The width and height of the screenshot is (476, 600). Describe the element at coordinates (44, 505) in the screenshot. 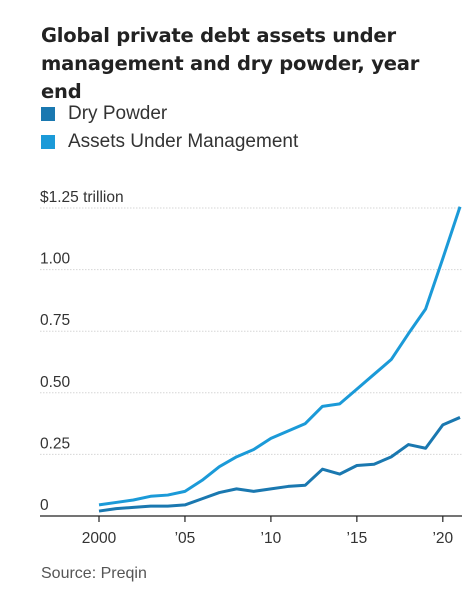

I see `y-tick-label: 0` at that location.